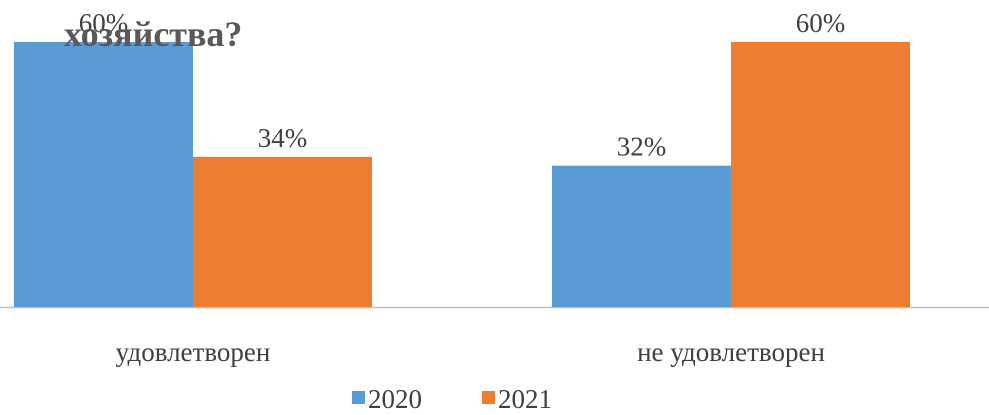 The image size is (989, 415). Describe the element at coordinates (525, 399) in the screenshot. I see `legend-label: 2021` at that location.